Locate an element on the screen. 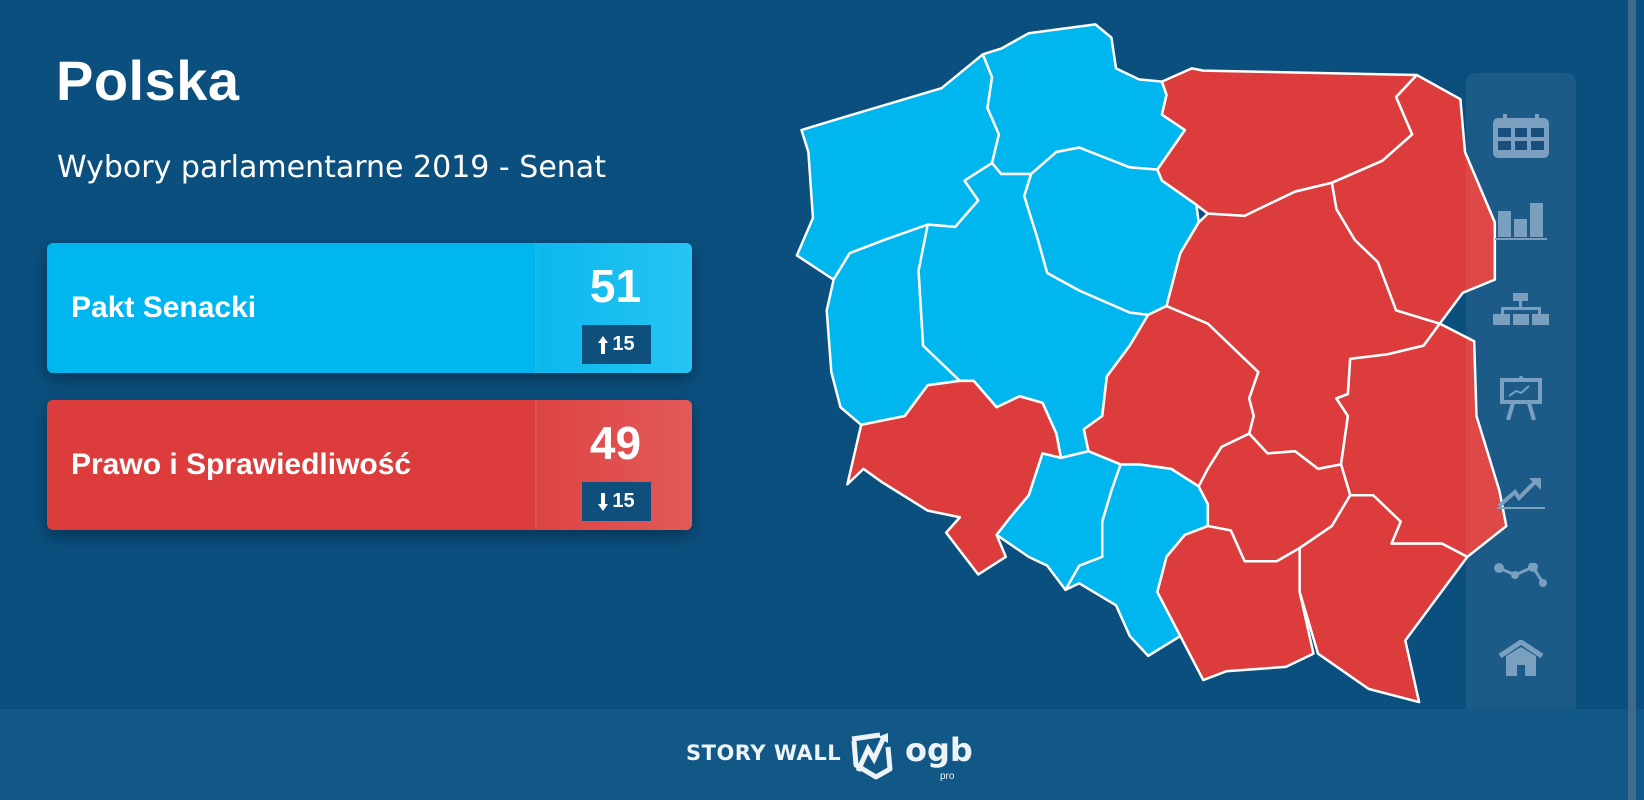 Image resolution: width=1644 pixels, height=800 pixels. navigation-panel is located at coordinates (1521, 399).